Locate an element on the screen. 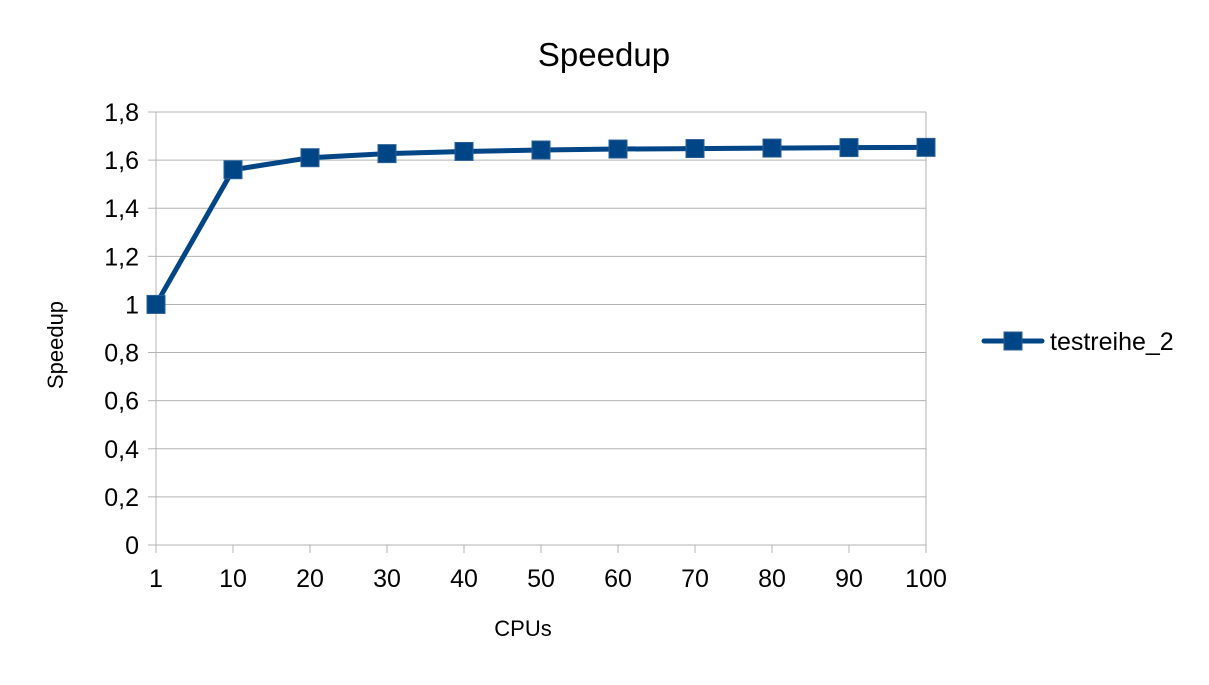 The image size is (1209, 685). chart-title: Speedup is located at coordinates (604, 54).